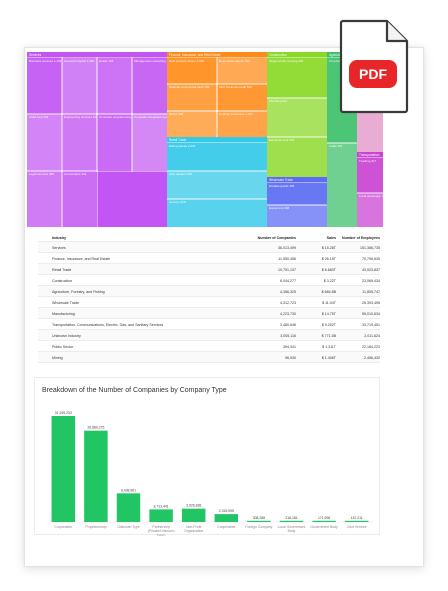  What do you see at coordinates (371, 291) in the screenshot?
I see `cell-employees: 11,805,747` at bounding box center [371, 291].